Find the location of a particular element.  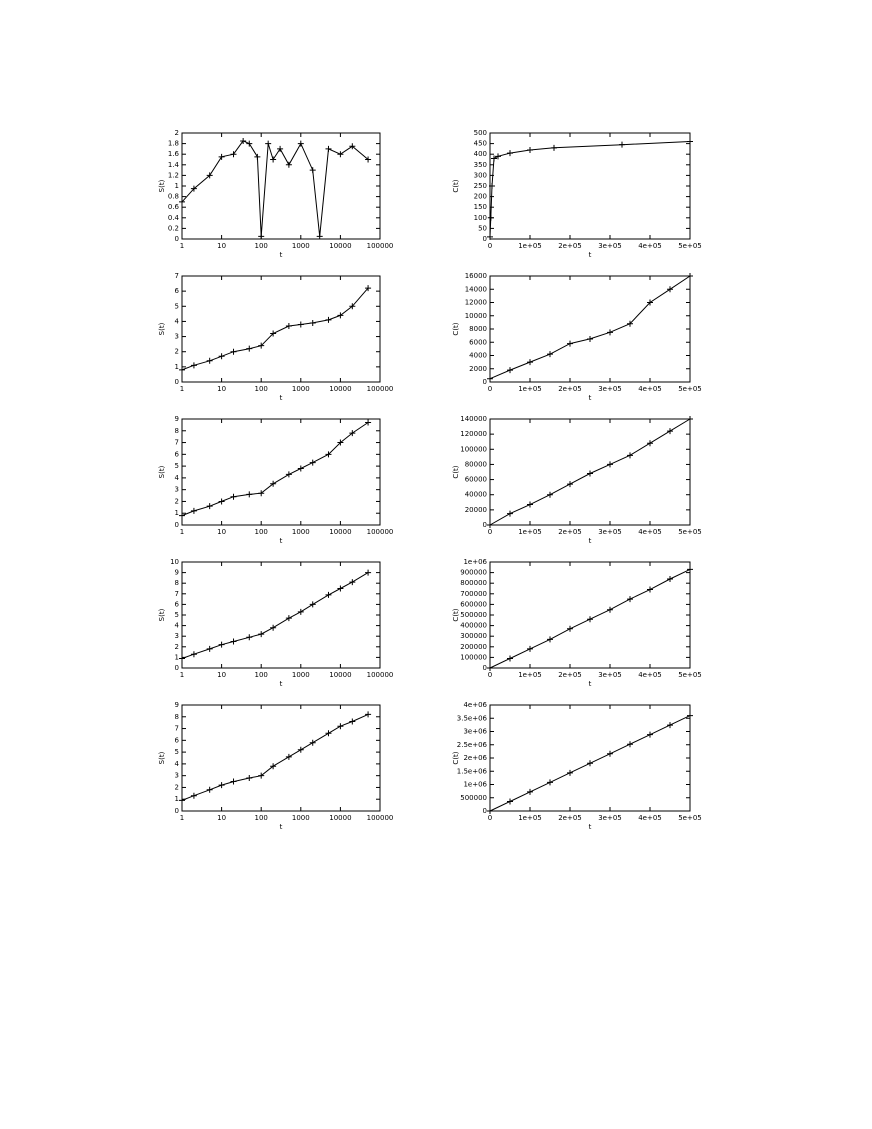

y-tick-label: 1 is located at coordinates (177, 367).